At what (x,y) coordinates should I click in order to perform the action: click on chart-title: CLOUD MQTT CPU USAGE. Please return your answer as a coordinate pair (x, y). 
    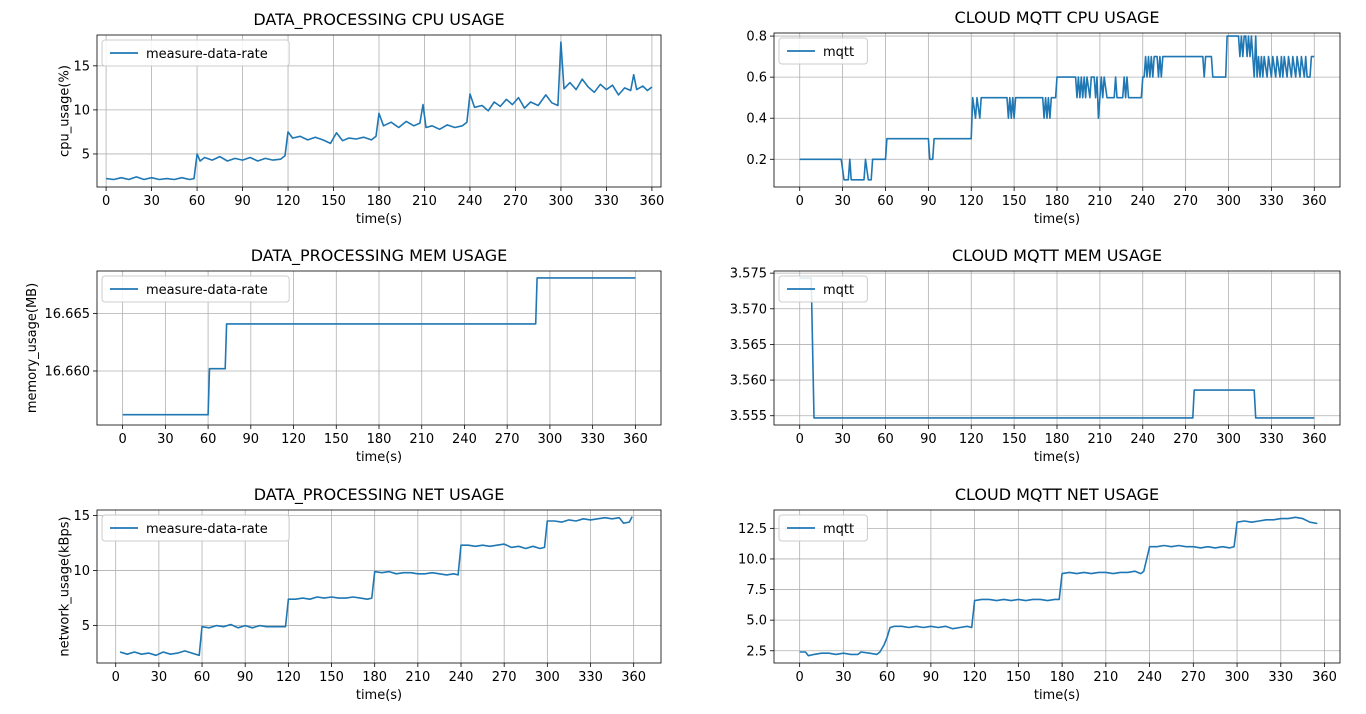
    Looking at the image, I should click on (1057, 17).